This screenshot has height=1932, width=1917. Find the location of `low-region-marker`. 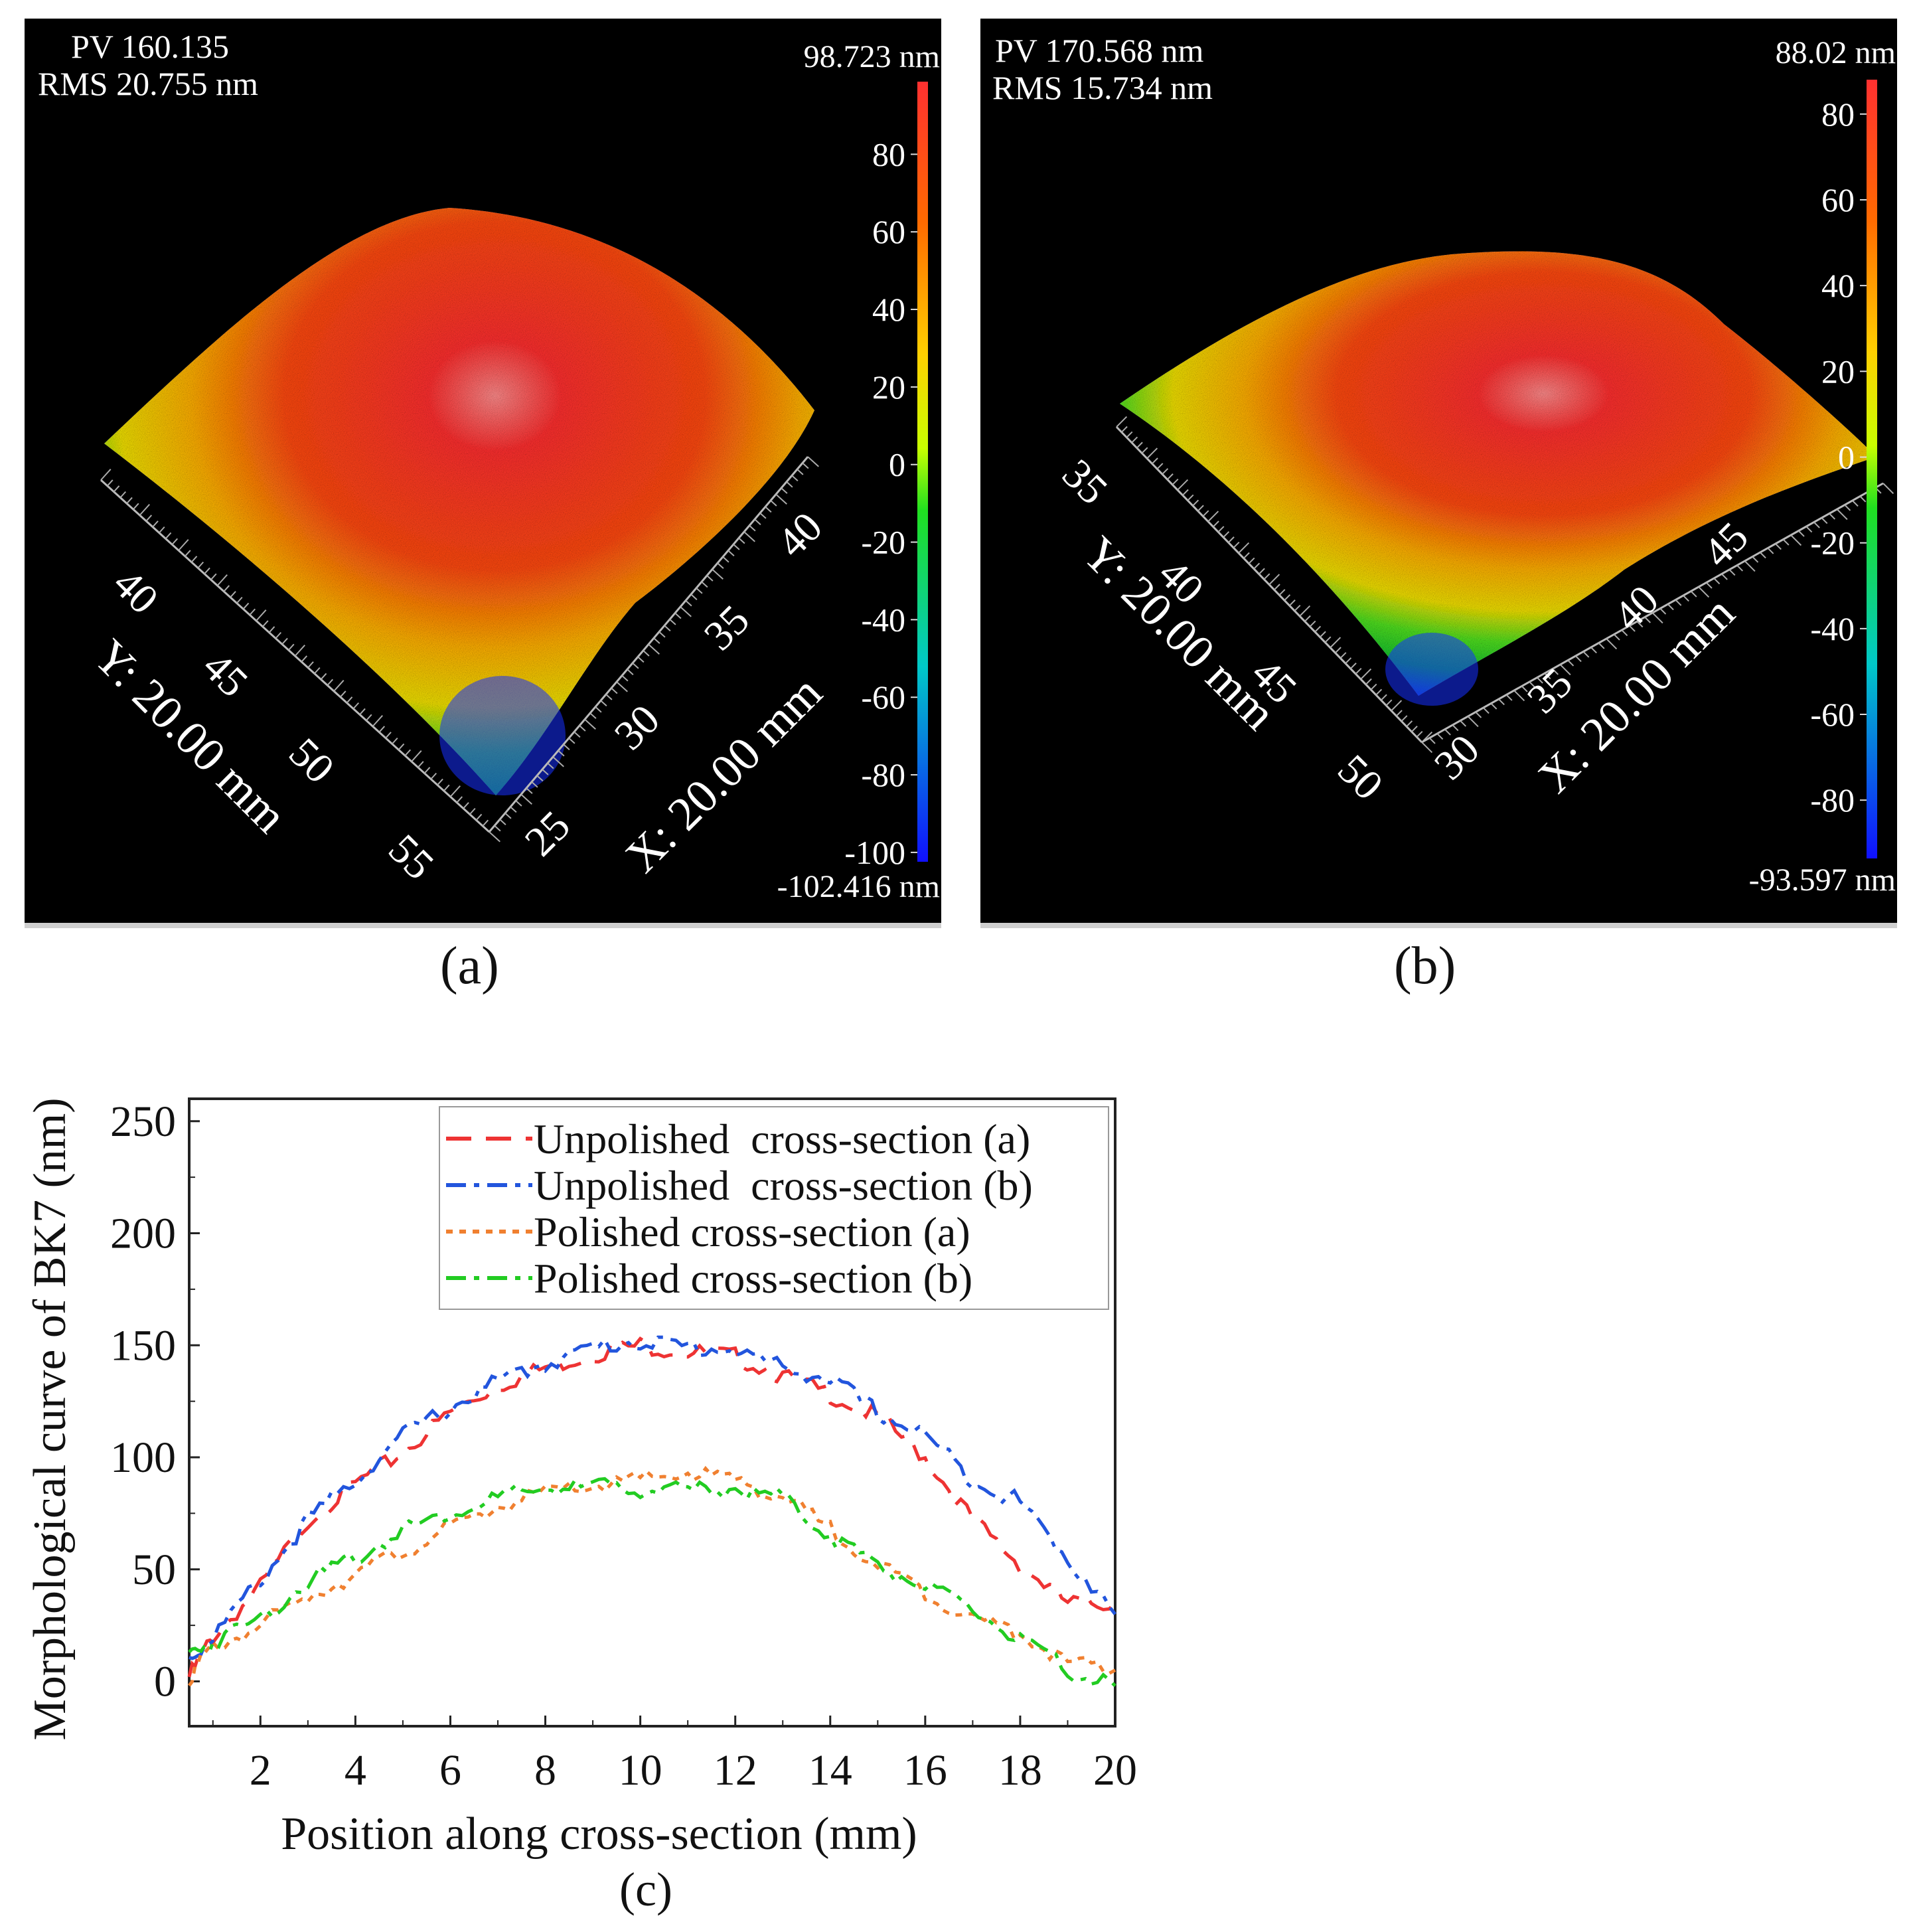

low-region-marker is located at coordinates (1431, 669).